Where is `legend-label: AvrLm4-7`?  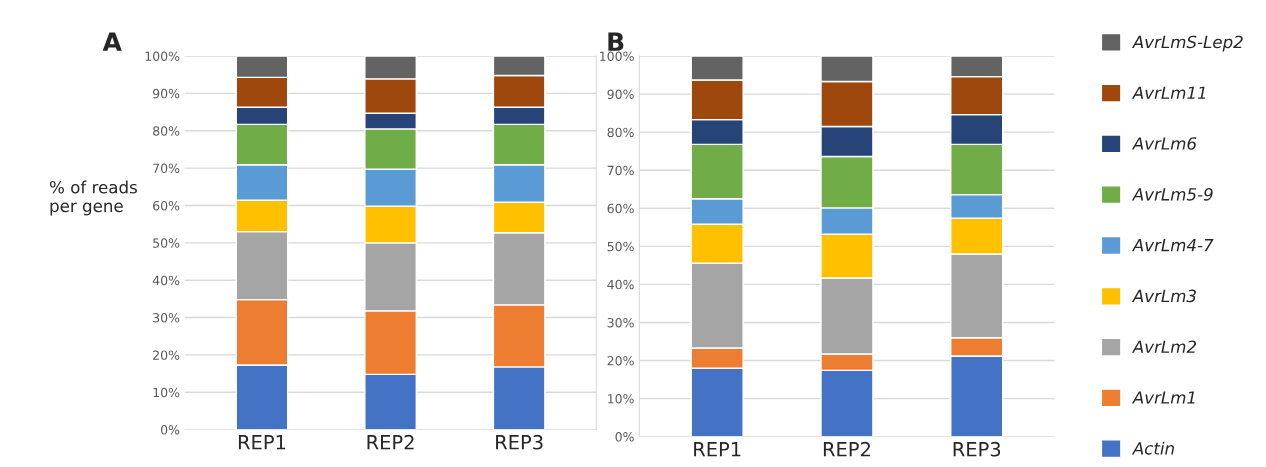
legend-label: AvrLm4-7 is located at coordinates (1172, 245).